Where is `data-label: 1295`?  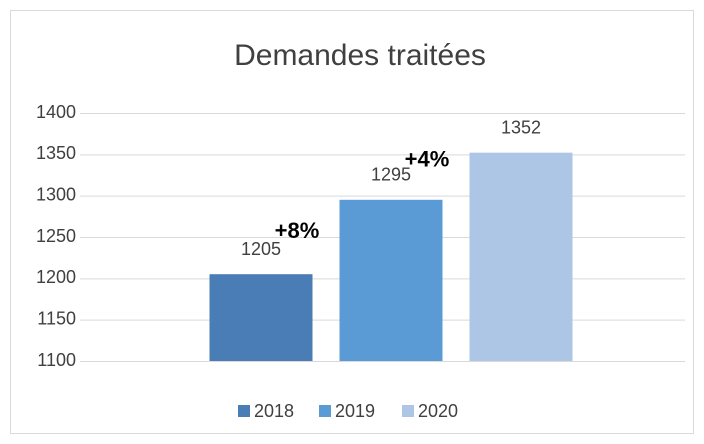
data-label: 1295 is located at coordinates (391, 175).